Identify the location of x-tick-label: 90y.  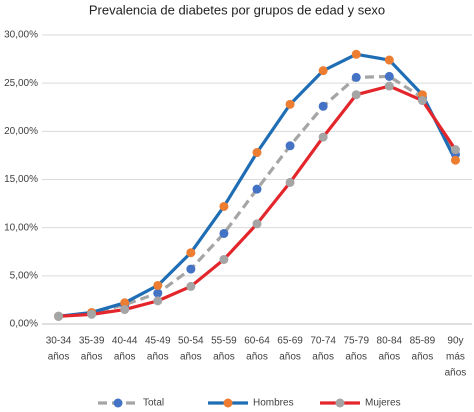
(455, 341).